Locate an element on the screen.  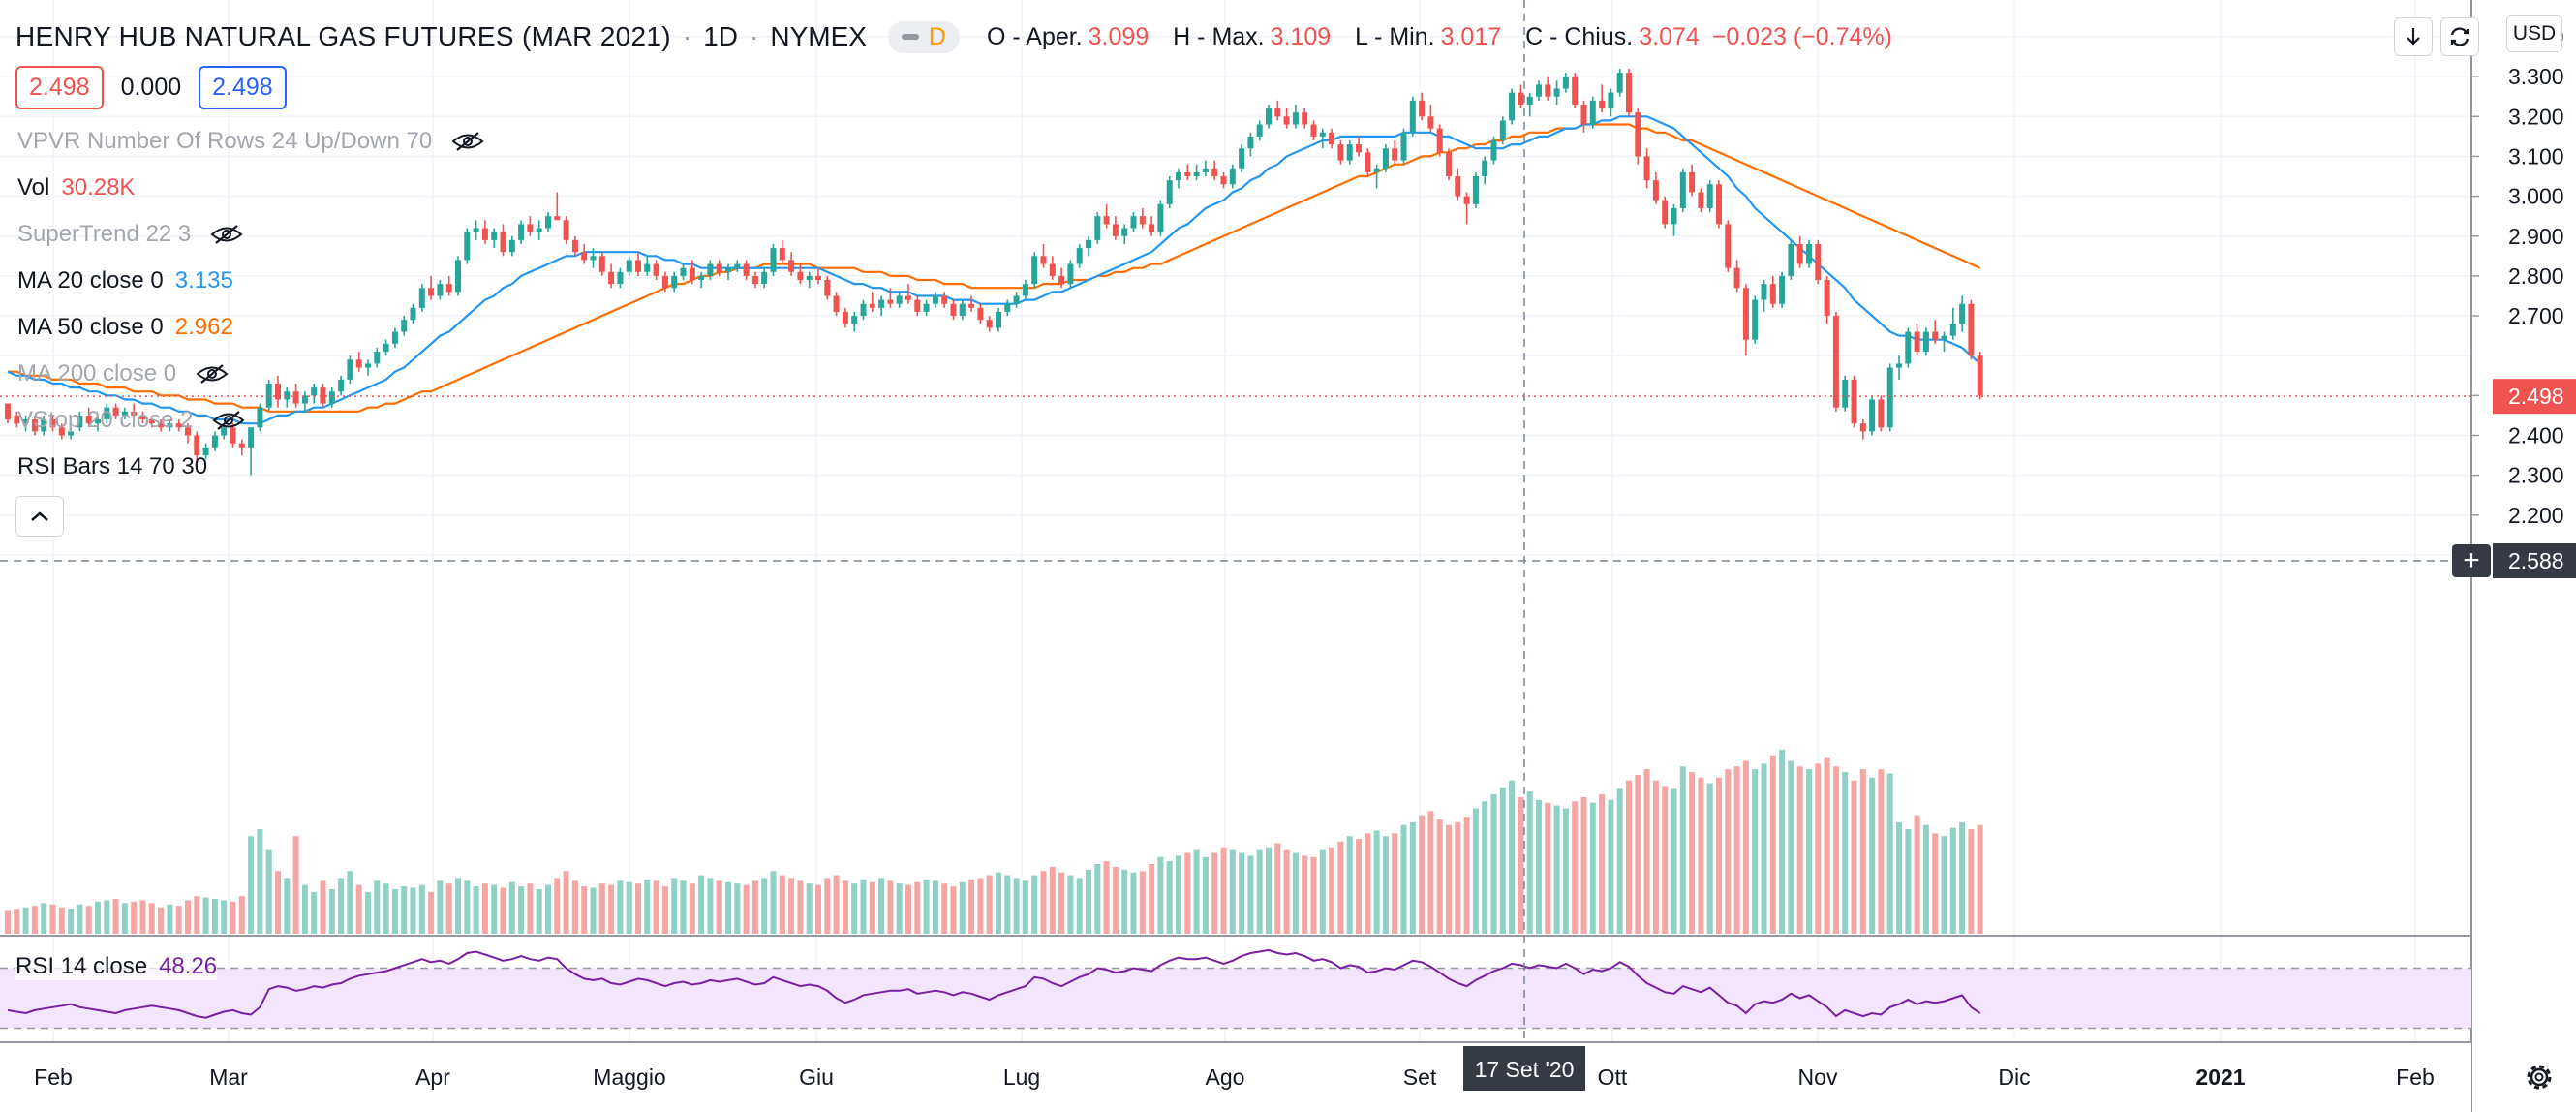
plus-icon: + is located at coordinates (2471, 560).